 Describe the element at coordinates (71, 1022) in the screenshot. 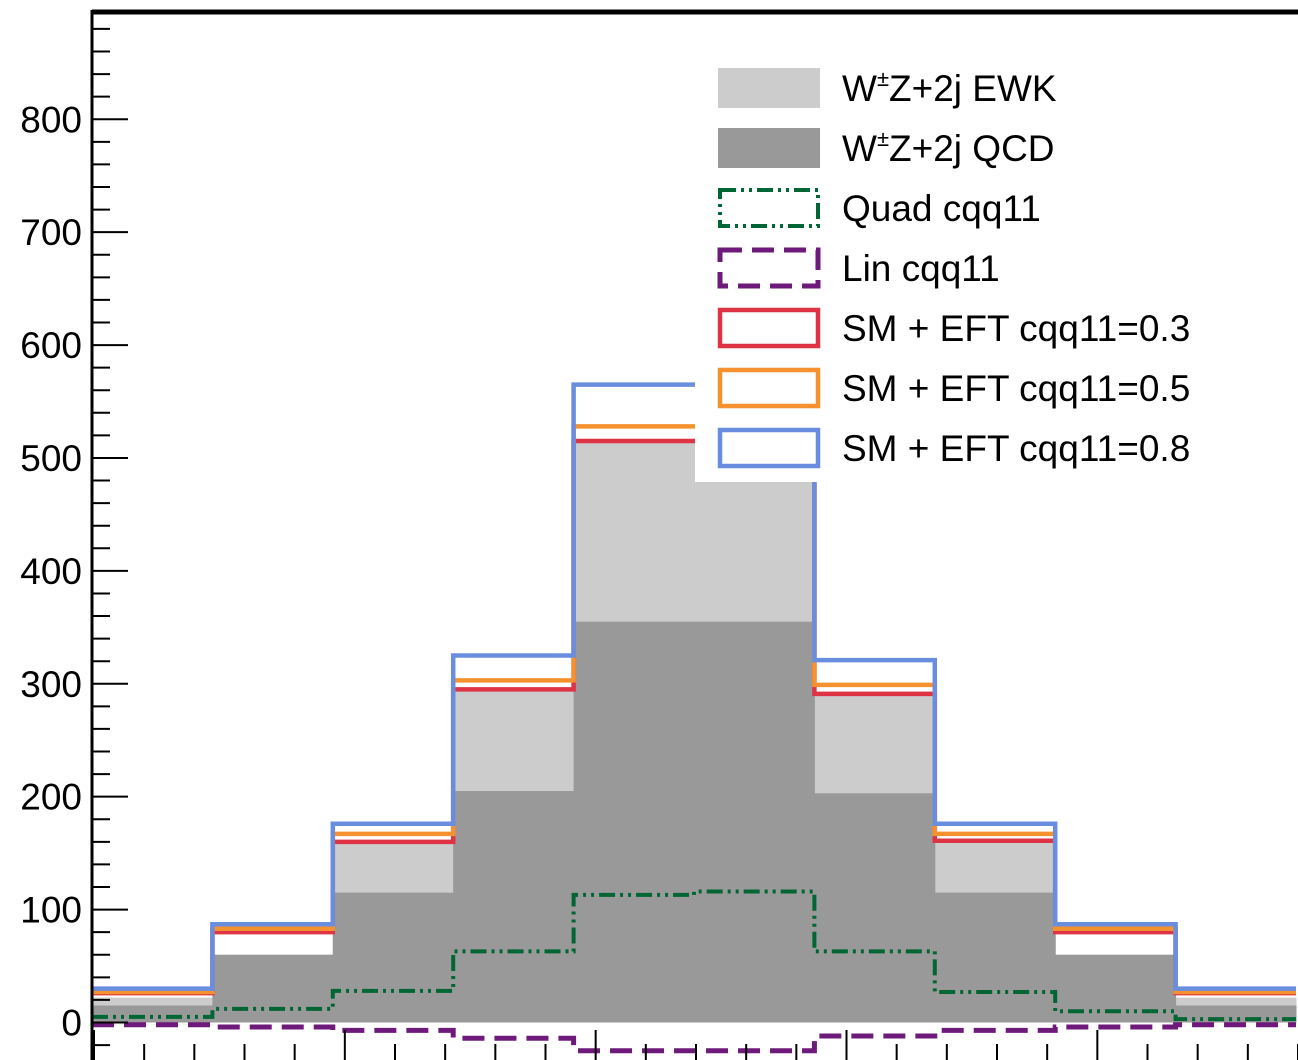

I see `y-tick-label: 0` at that location.